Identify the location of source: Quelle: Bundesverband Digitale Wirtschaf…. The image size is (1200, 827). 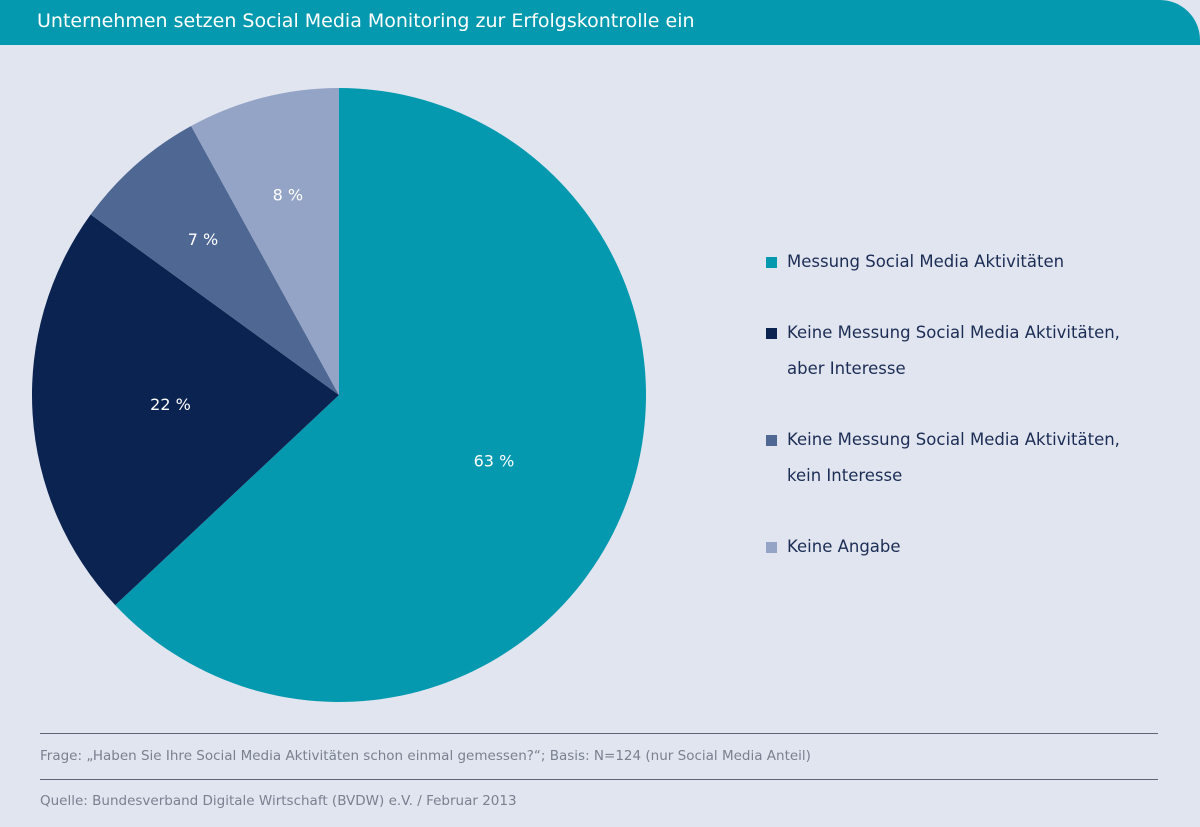
(278, 801).